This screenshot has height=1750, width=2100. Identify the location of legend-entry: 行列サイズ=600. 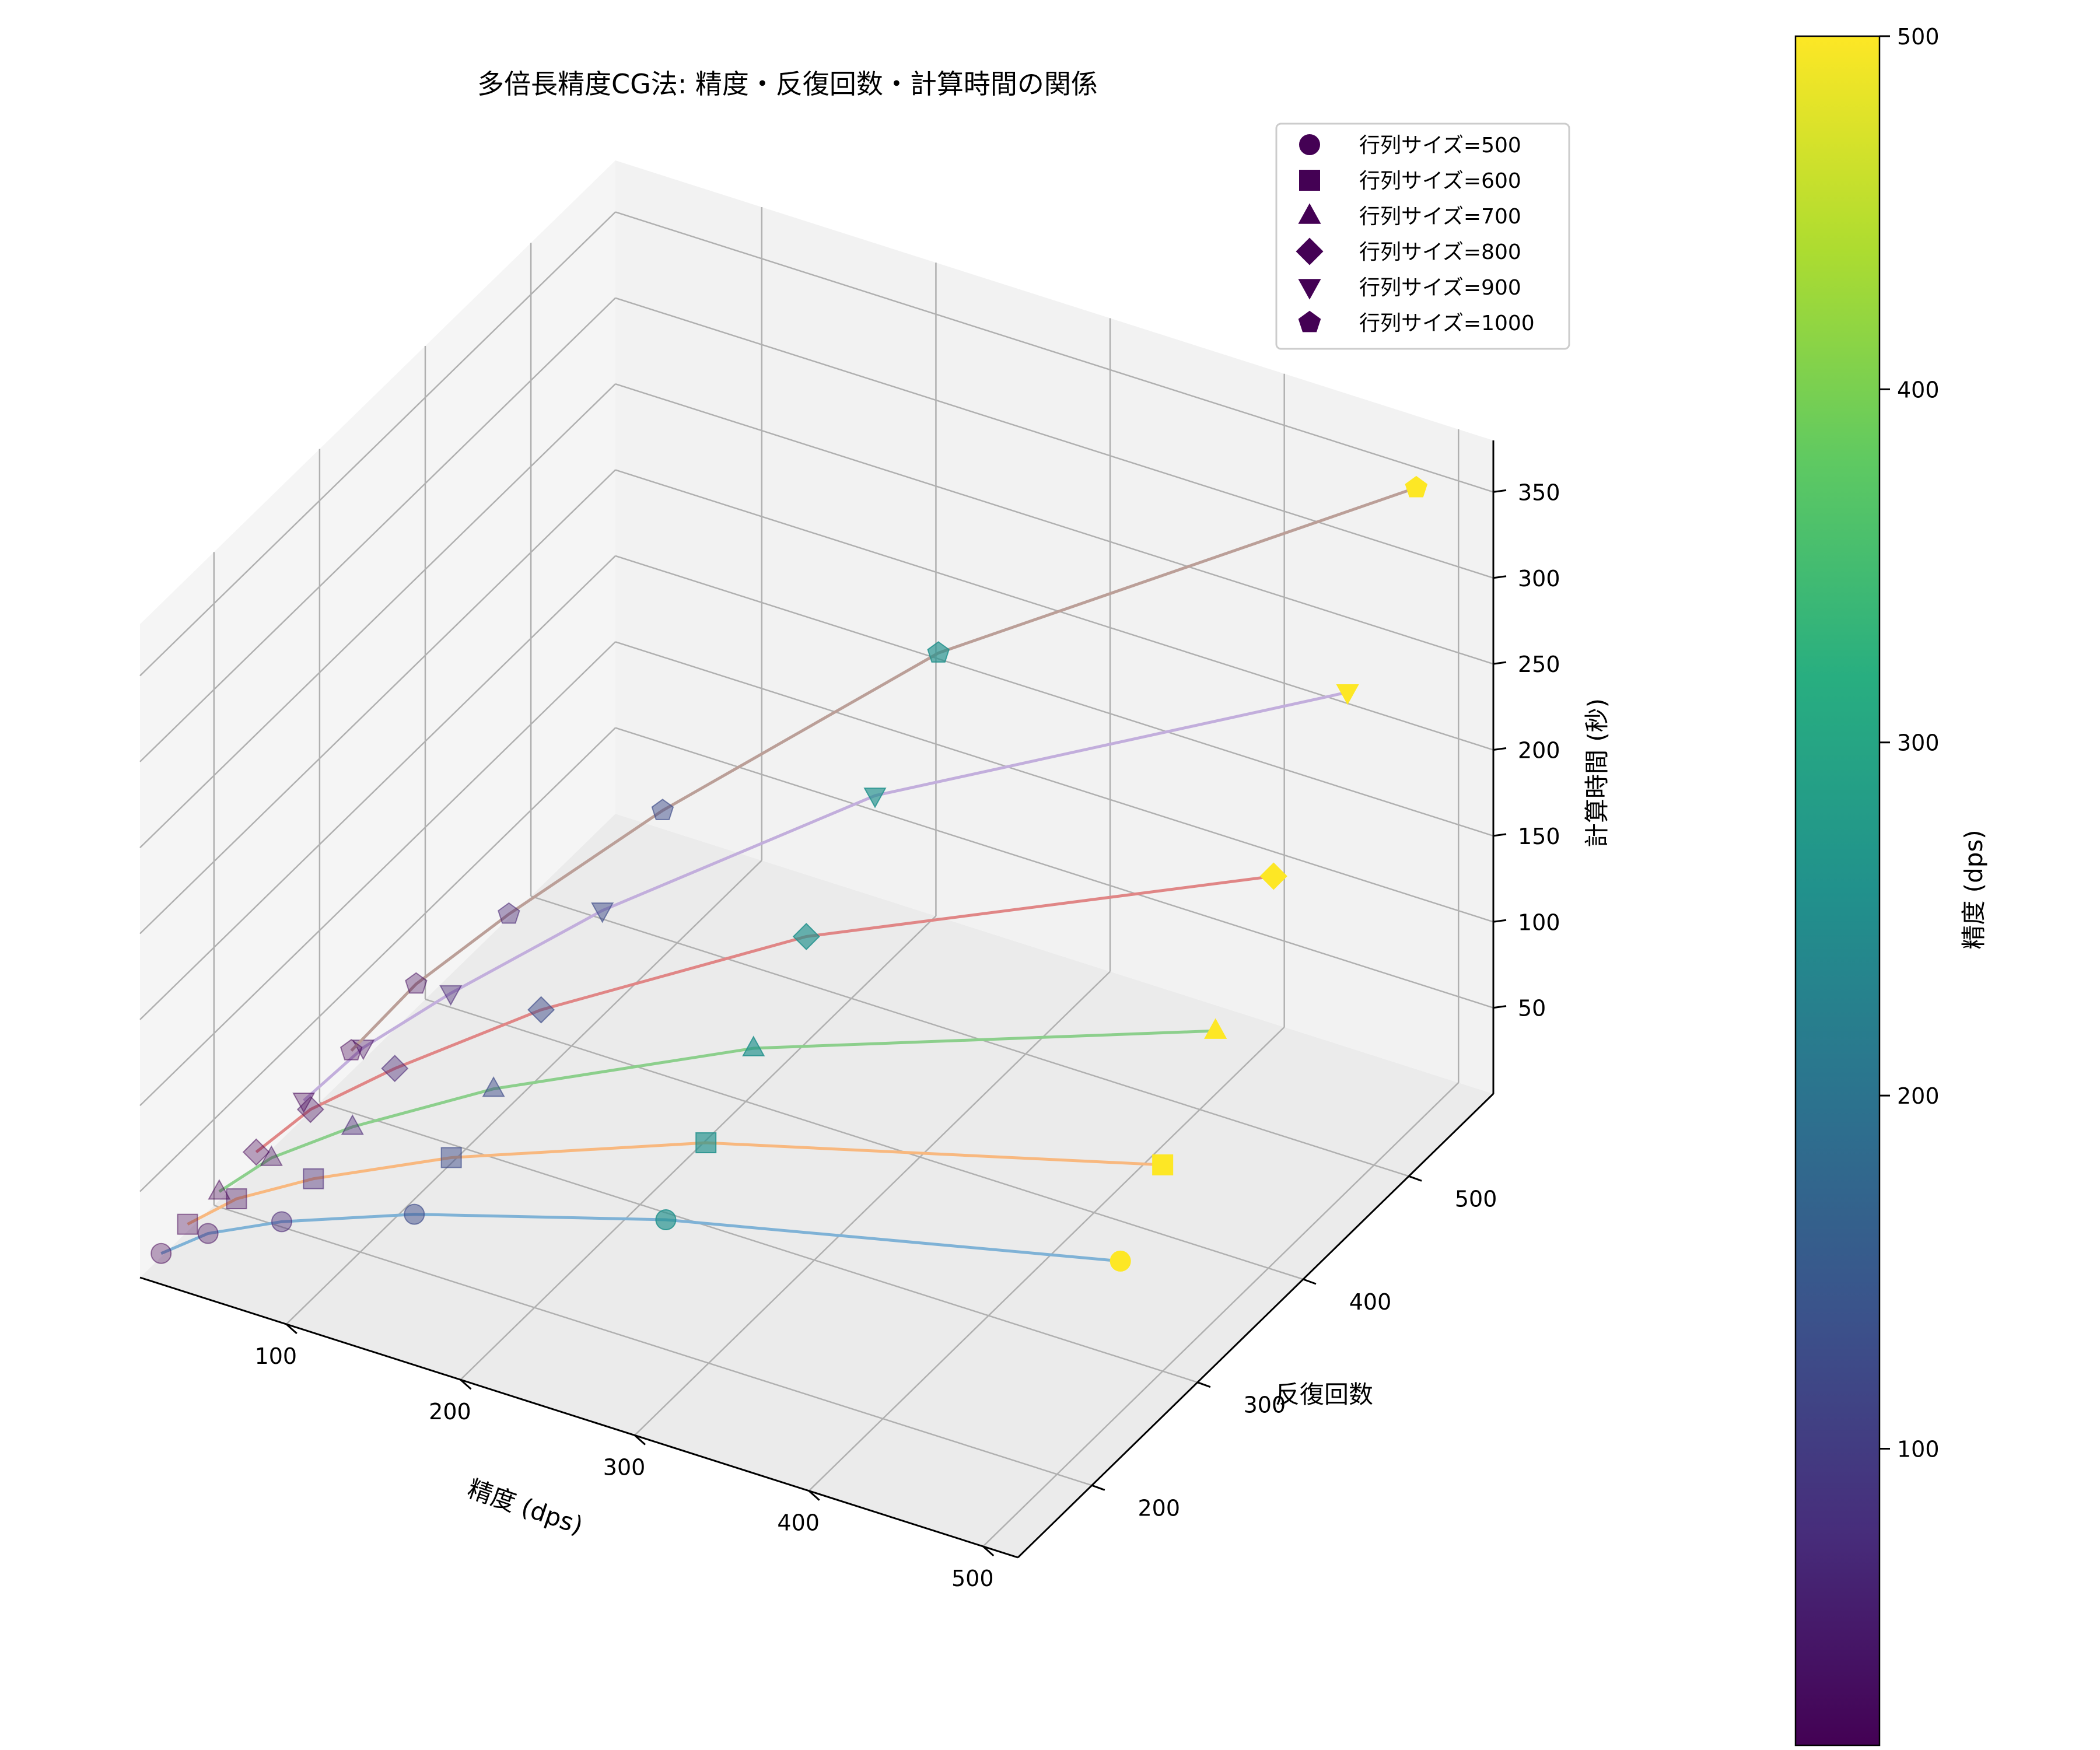
(1410, 181).